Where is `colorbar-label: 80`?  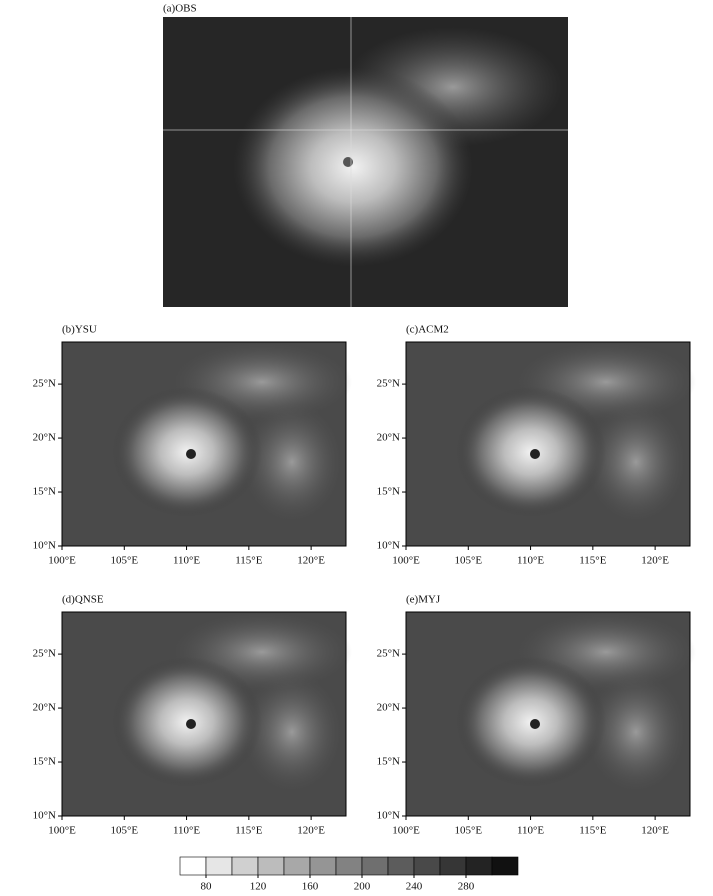 colorbar-label: 80 is located at coordinates (207, 887).